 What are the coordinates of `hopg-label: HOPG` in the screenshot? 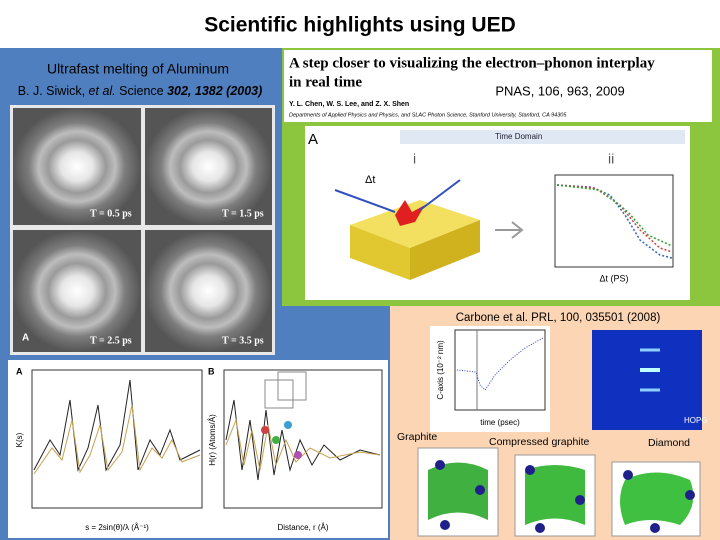 It's located at (696, 420).